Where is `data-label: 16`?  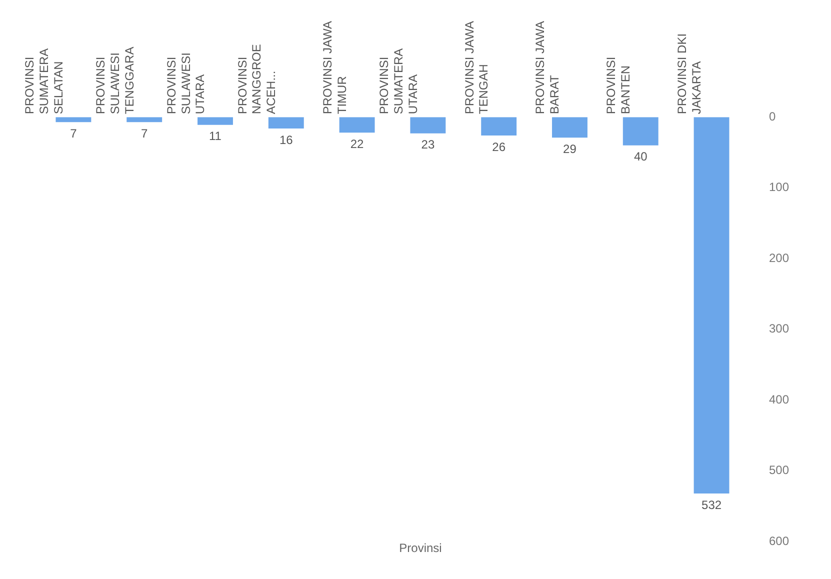
data-label: 16 is located at coordinates (286, 139).